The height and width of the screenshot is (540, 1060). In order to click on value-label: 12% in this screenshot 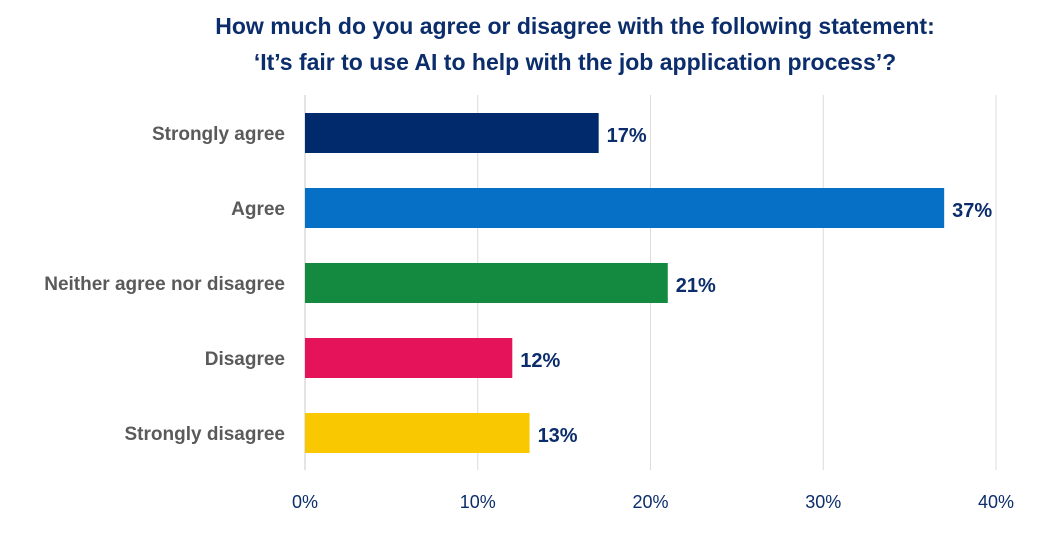, I will do `click(540, 361)`.